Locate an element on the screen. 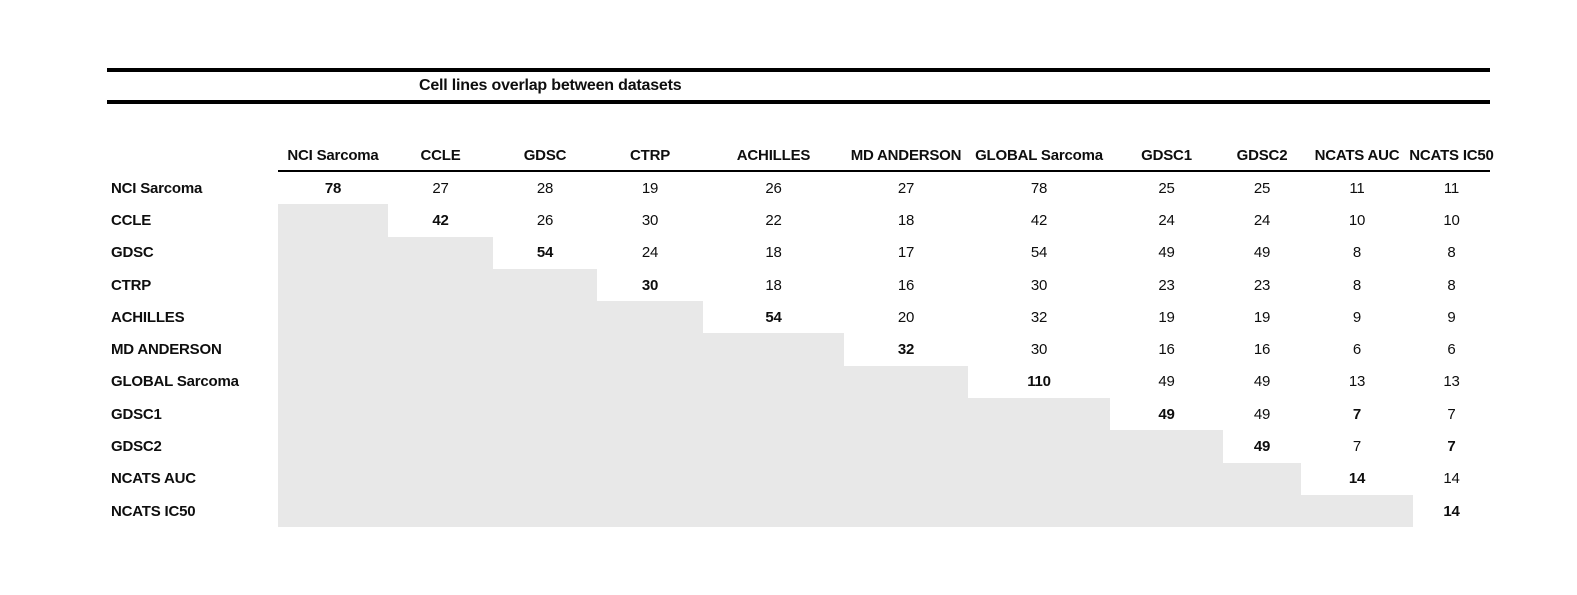 This screenshot has width=1577, height=595. matrix-col-header: NCATS IC50 is located at coordinates (1451, 156).